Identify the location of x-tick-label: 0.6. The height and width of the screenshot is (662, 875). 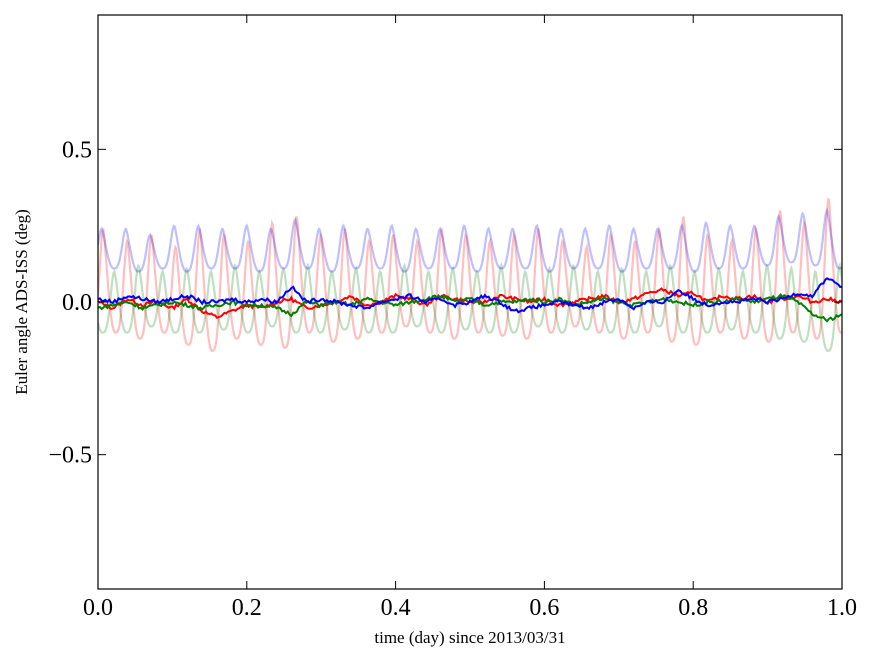
(544, 608).